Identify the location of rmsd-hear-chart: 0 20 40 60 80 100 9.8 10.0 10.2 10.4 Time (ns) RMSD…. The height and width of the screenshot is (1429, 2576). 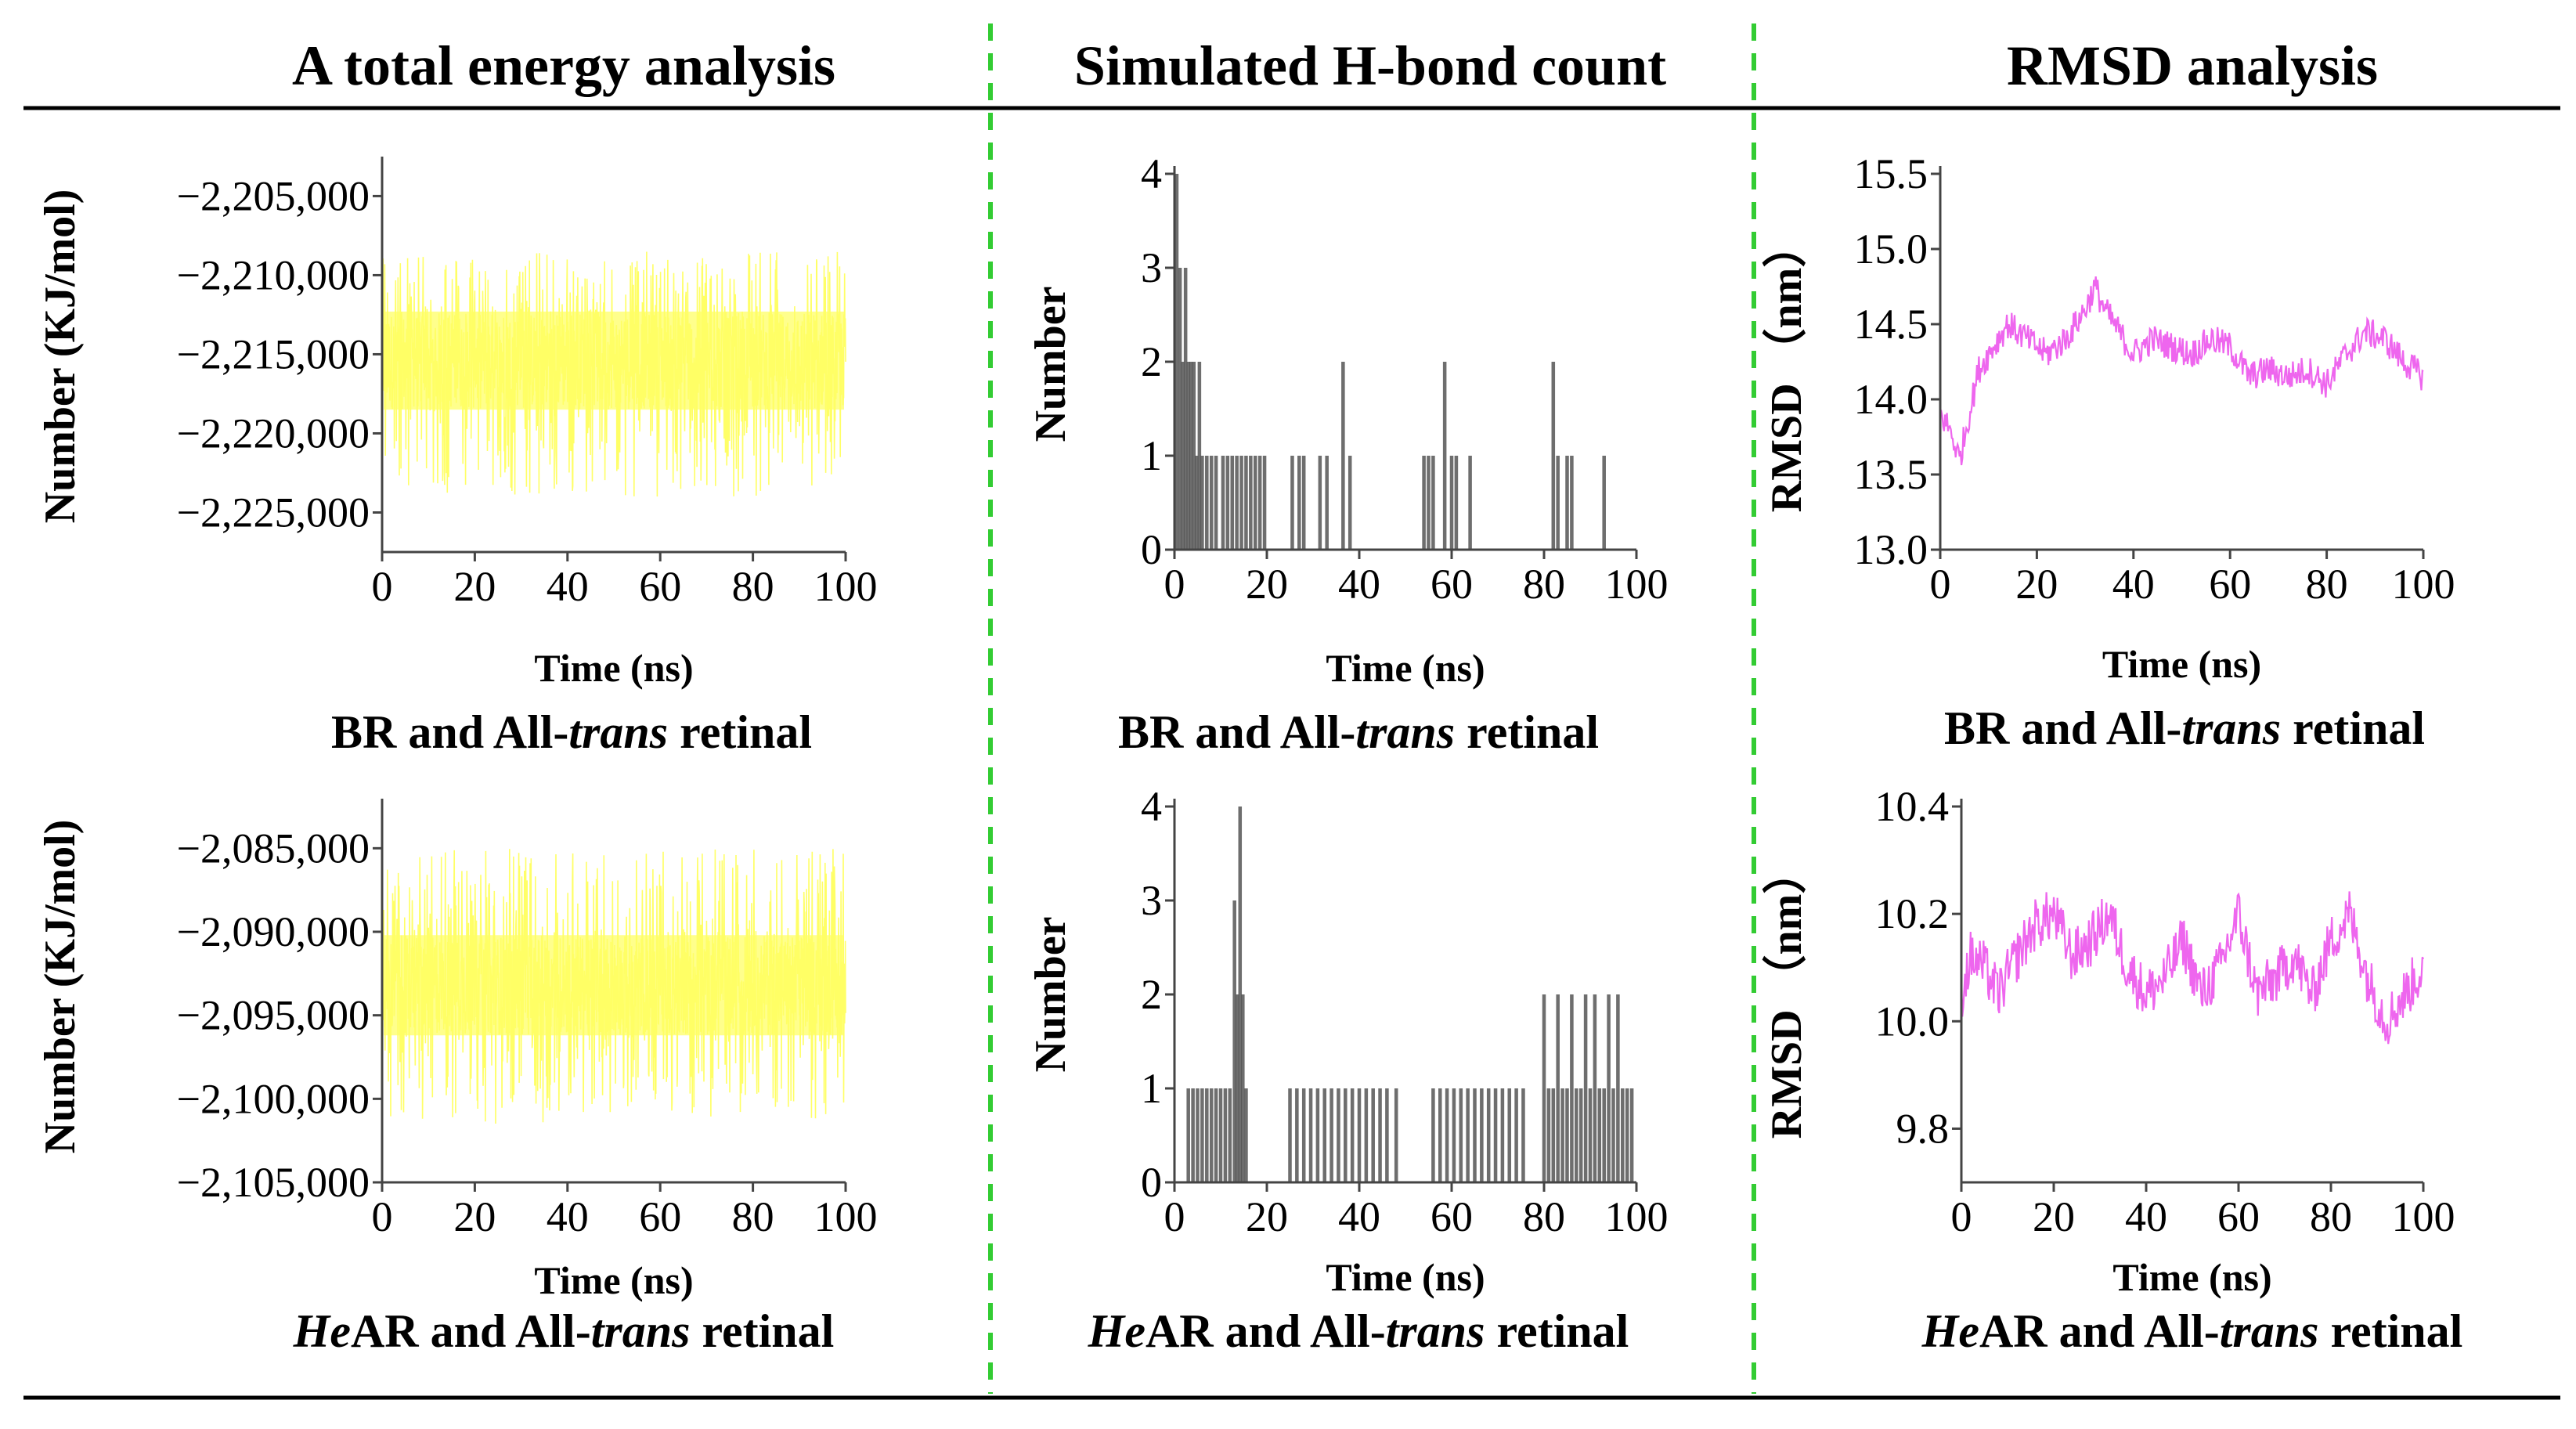
(2108, 1041).